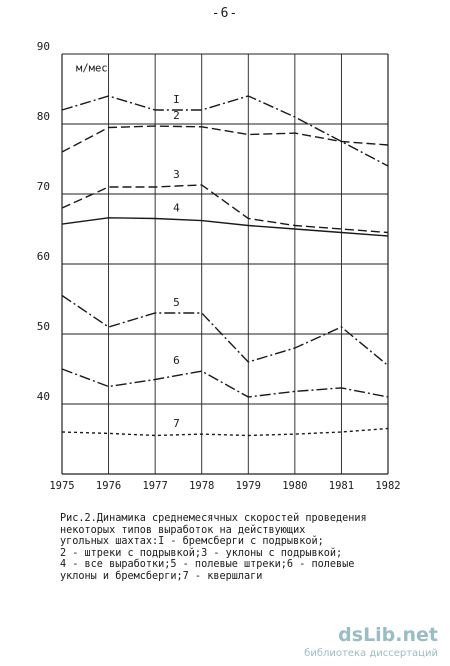 The width and height of the screenshot is (450, 666). I want to click on watermark-logo: dsLib.net, so click(388, 635).